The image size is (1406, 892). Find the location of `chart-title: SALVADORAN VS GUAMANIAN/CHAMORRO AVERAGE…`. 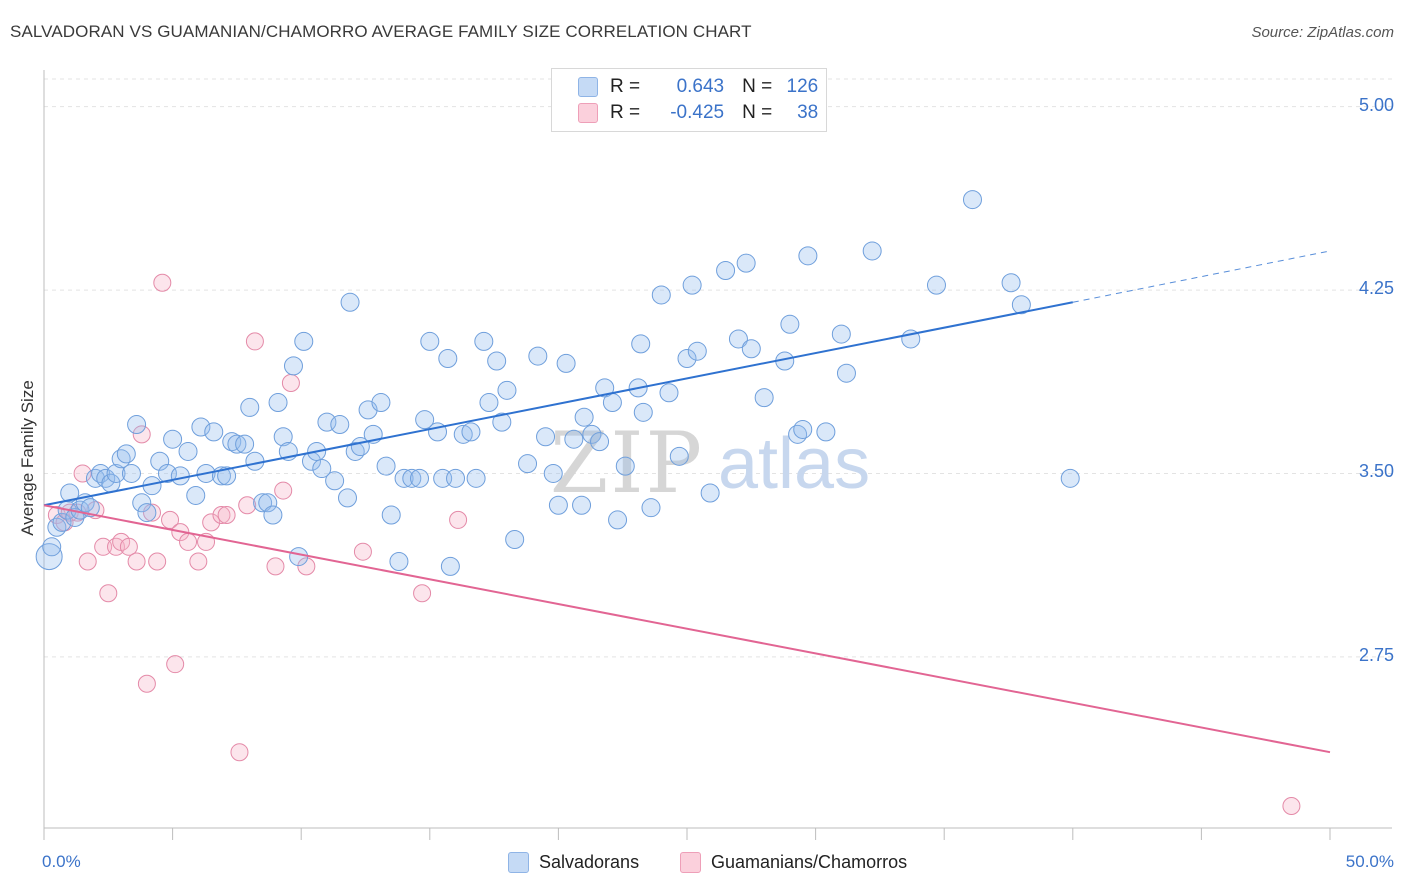

chart-title: SALVADORAN VS GUAMANIAN/CHAMORRO AVERAGE… is located at coordinates (381, 31).